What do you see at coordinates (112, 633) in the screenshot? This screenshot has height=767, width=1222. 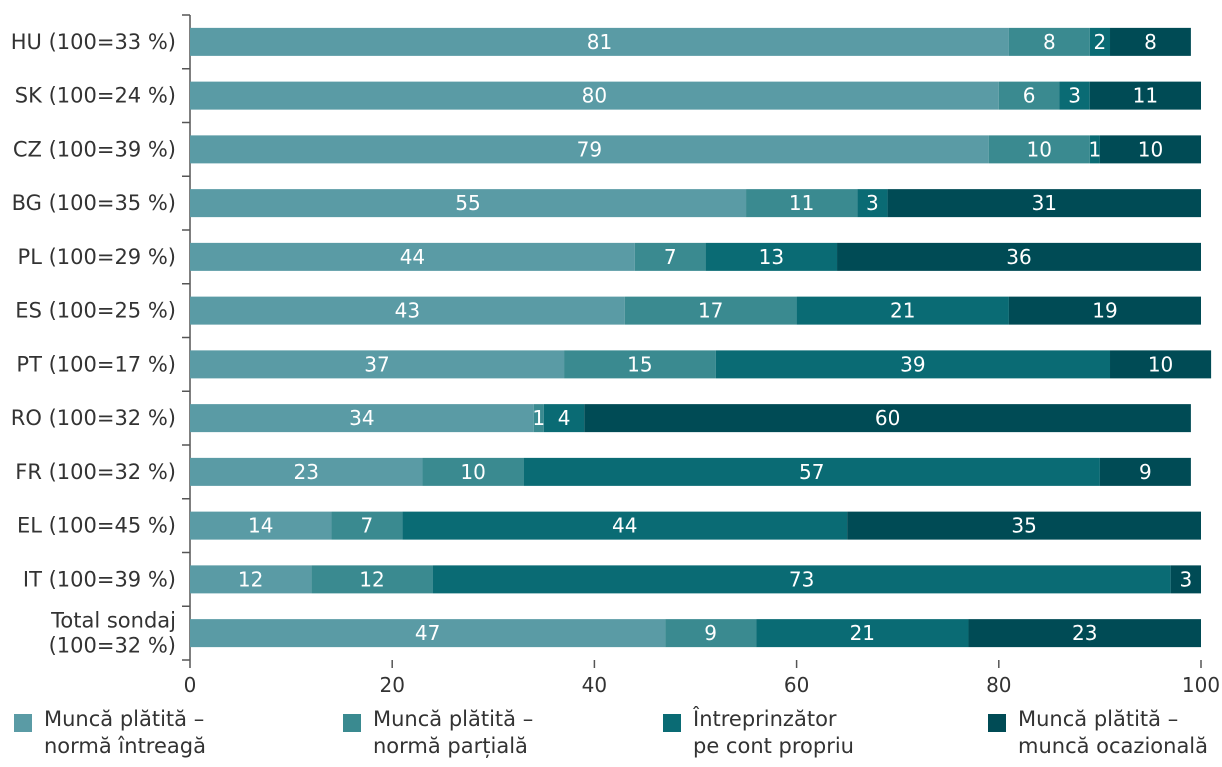 I see `category-label-total-sondaj: Total sondaj (100=32 %)` at bounding box center [112, 633].